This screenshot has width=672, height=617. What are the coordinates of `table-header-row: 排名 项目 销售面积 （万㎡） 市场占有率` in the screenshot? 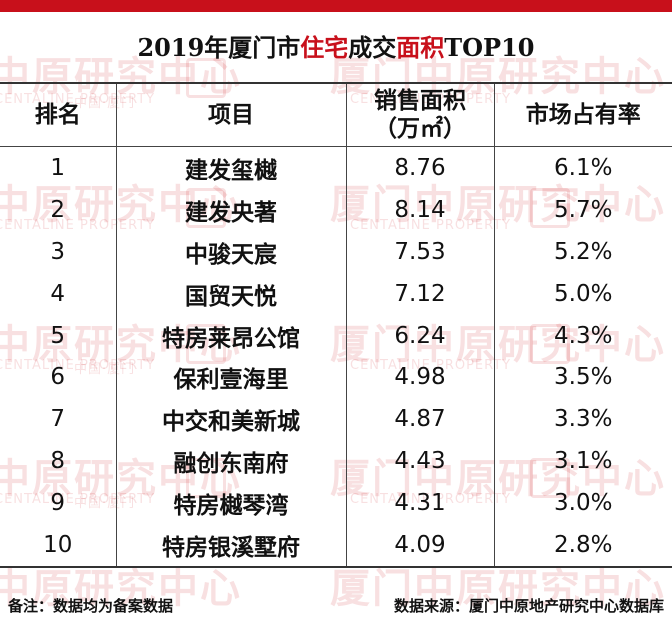 It's located at (336, 115).